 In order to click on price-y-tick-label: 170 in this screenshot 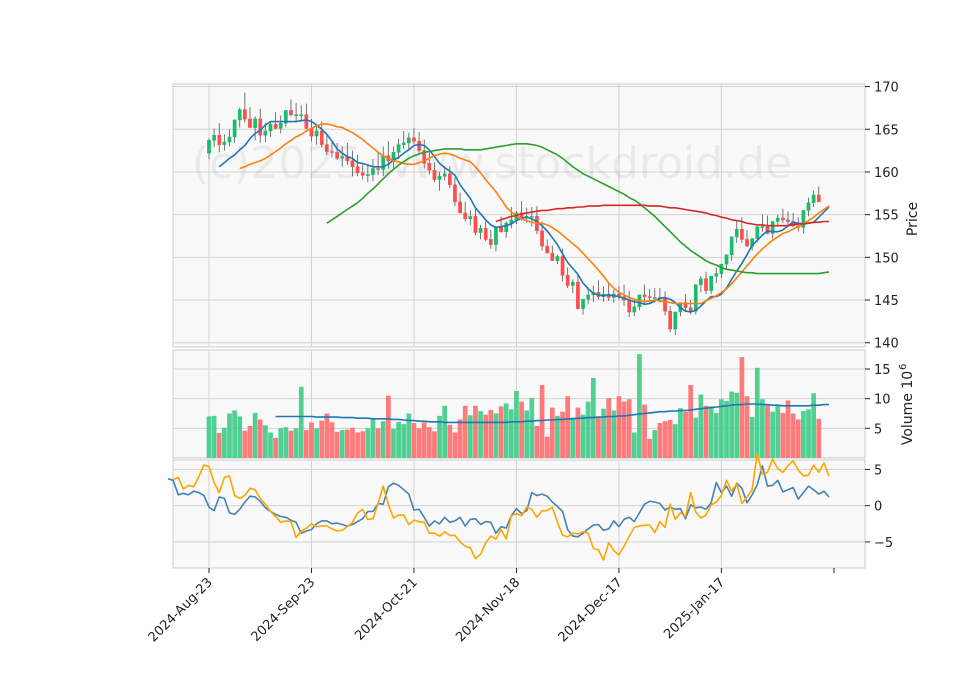, I will do `click(886, 88)`.